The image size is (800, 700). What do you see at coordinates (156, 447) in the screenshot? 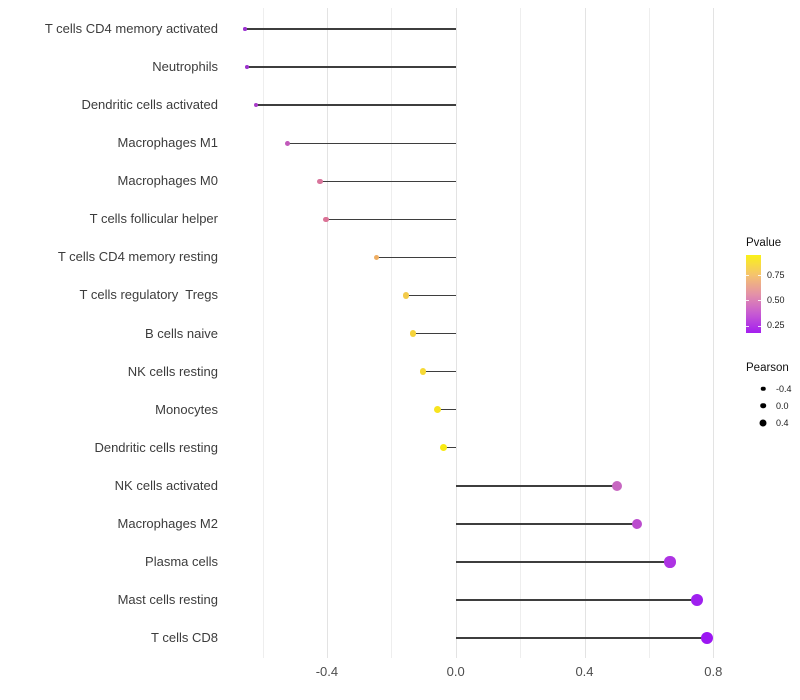
I see `category-label: Dendritic cells resting` at bounding box center [156, 447].